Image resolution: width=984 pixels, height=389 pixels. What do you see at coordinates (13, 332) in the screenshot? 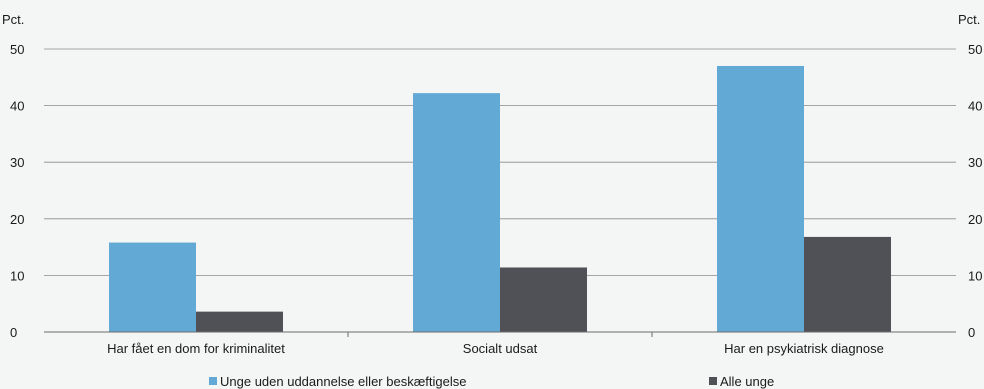
I see `y-tick-label-left: 0` at bounding box center [13, 332].